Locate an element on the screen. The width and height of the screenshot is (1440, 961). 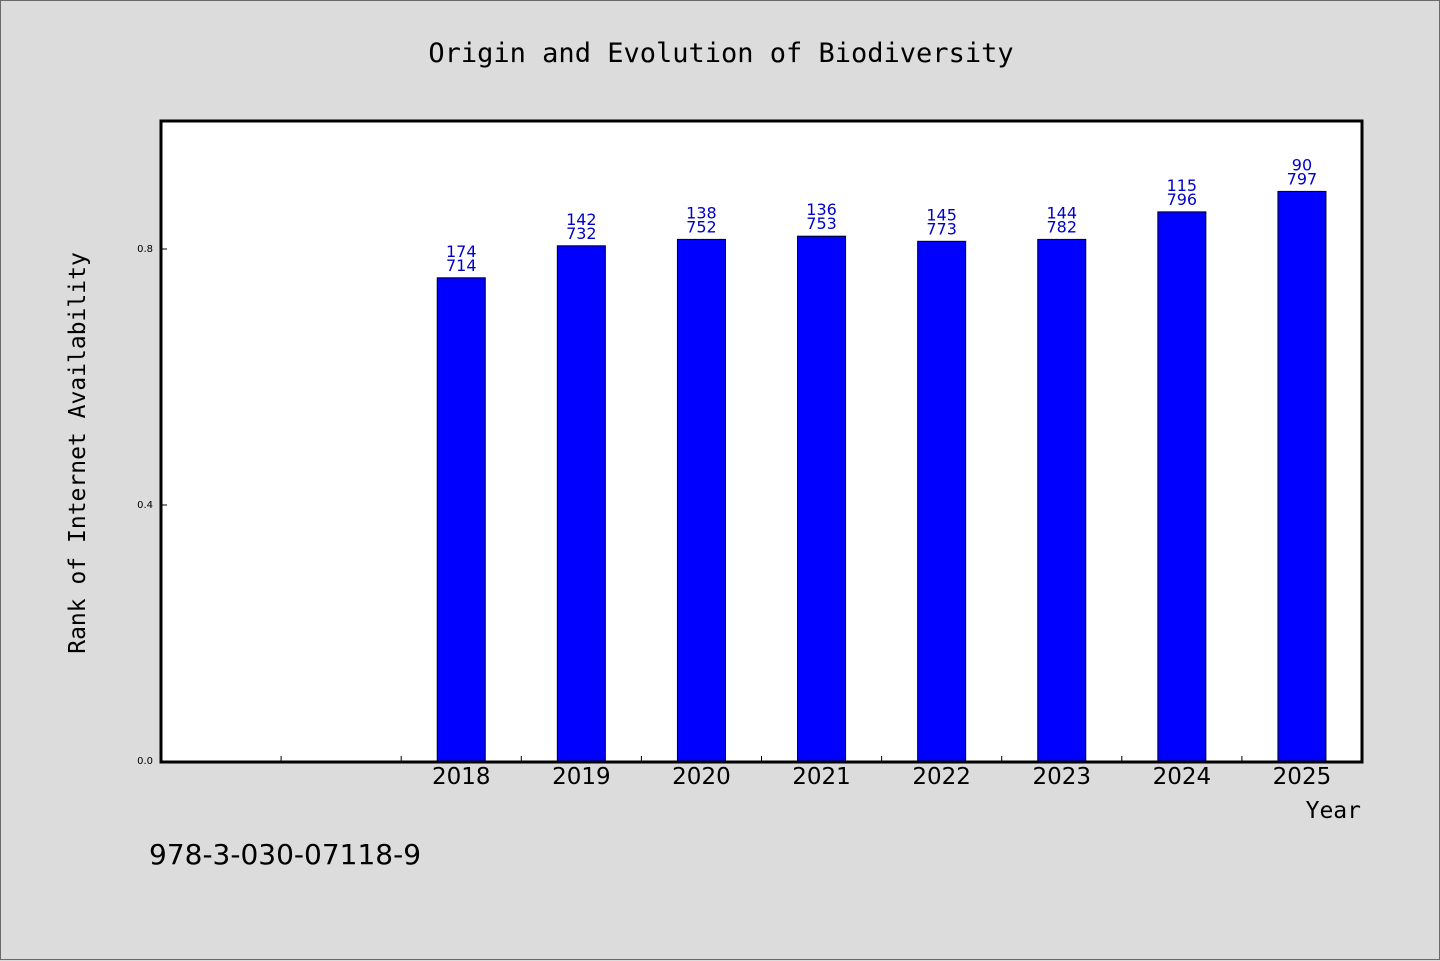
x-tick-label: 2018 is located at coordinates (461, 777).